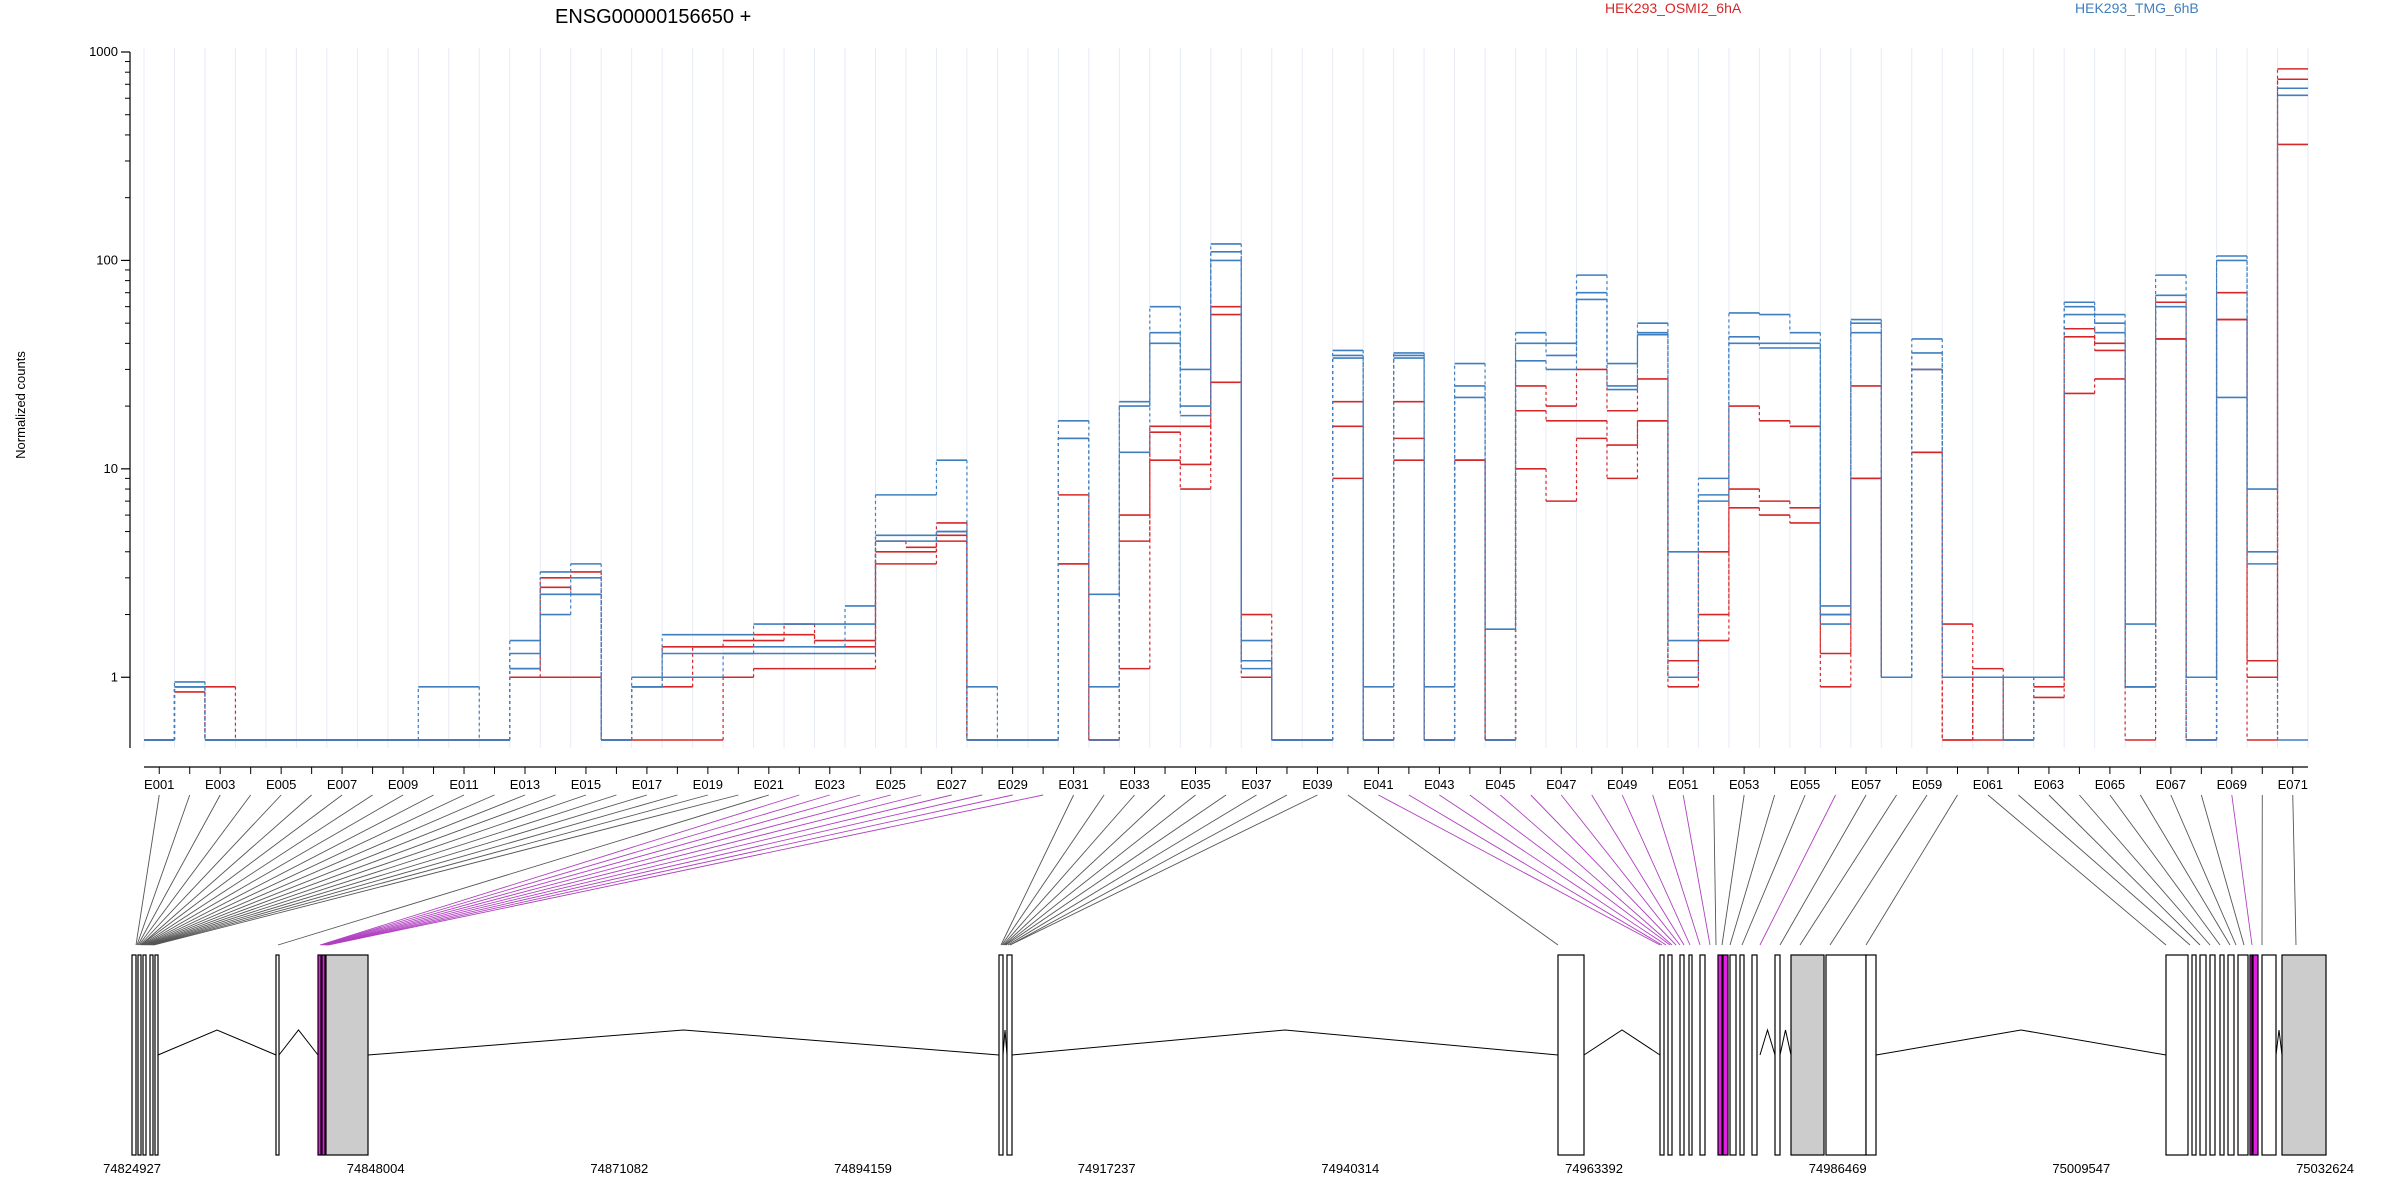  I want to click on genomic-tick-label: 74986469, so click(1838, 1168).